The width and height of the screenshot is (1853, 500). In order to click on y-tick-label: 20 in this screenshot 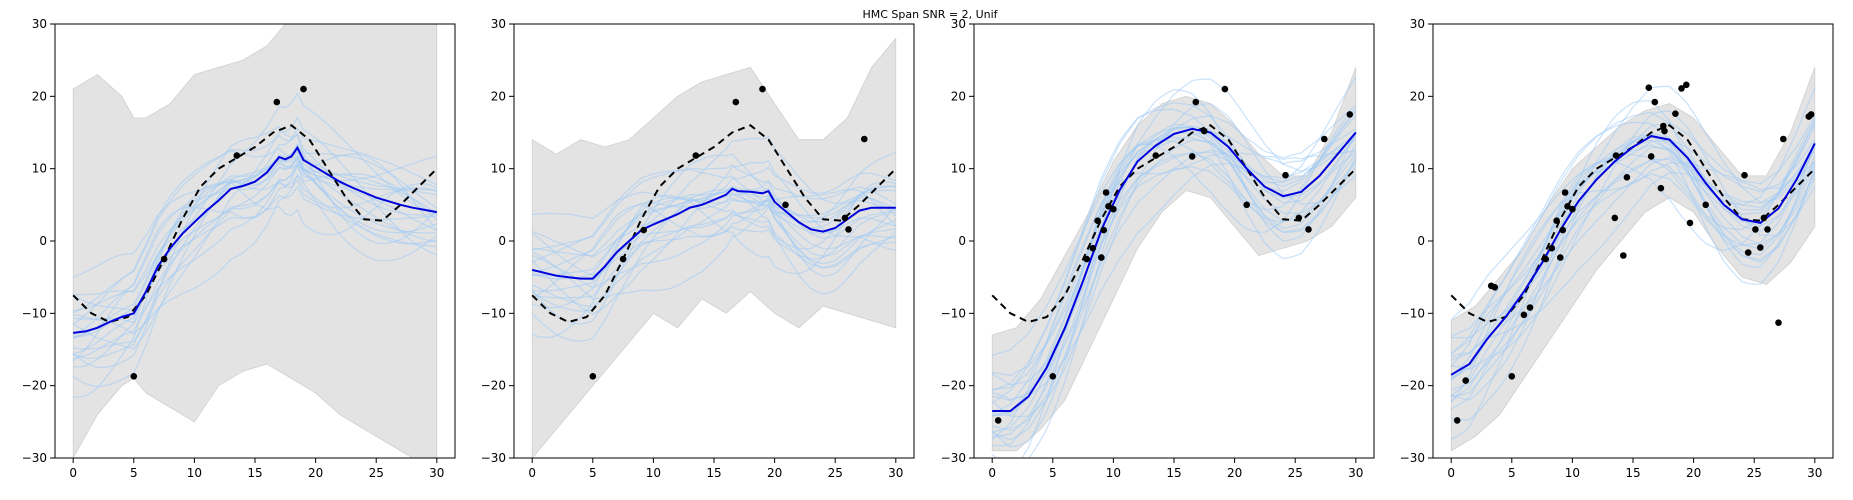, I will do `click(1417, 96)`.